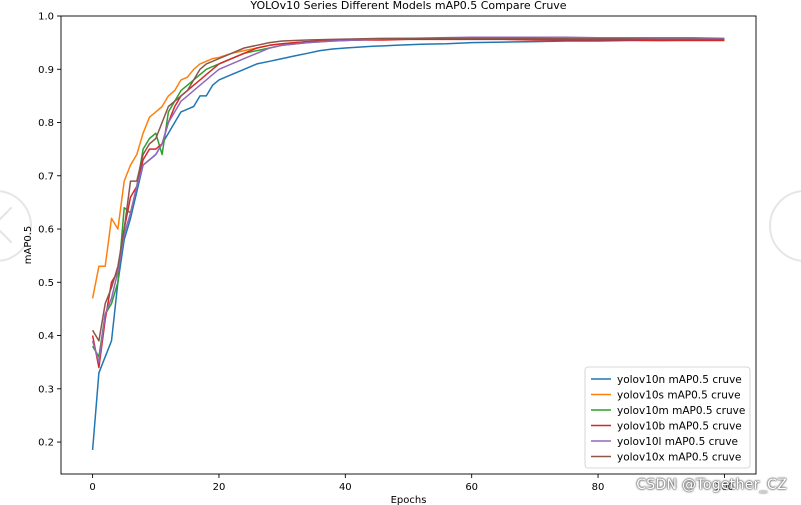 The width and height of the screenshot is (801, 505). Describe the element at coordinates (679, 380) in the screenshot. I see `legend-entry-label: yolov10n mAP0.5 cruve` at that location.